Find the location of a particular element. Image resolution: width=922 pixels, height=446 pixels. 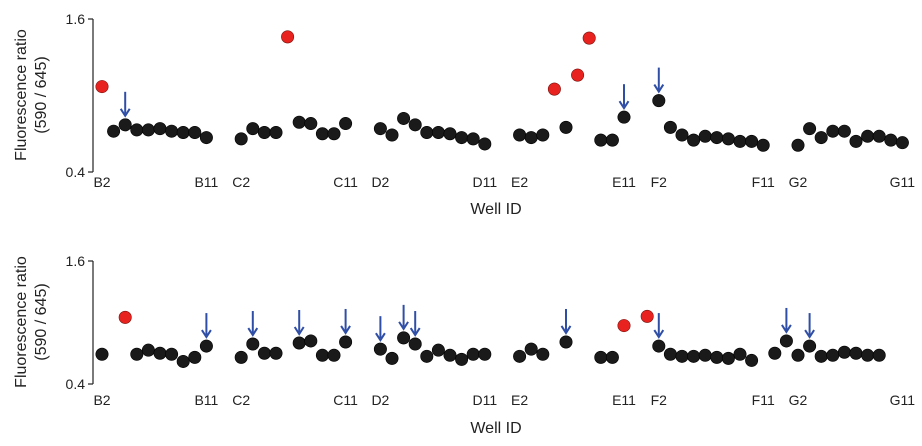

x-tick-label: C2 is located at coordinates (241, 400).